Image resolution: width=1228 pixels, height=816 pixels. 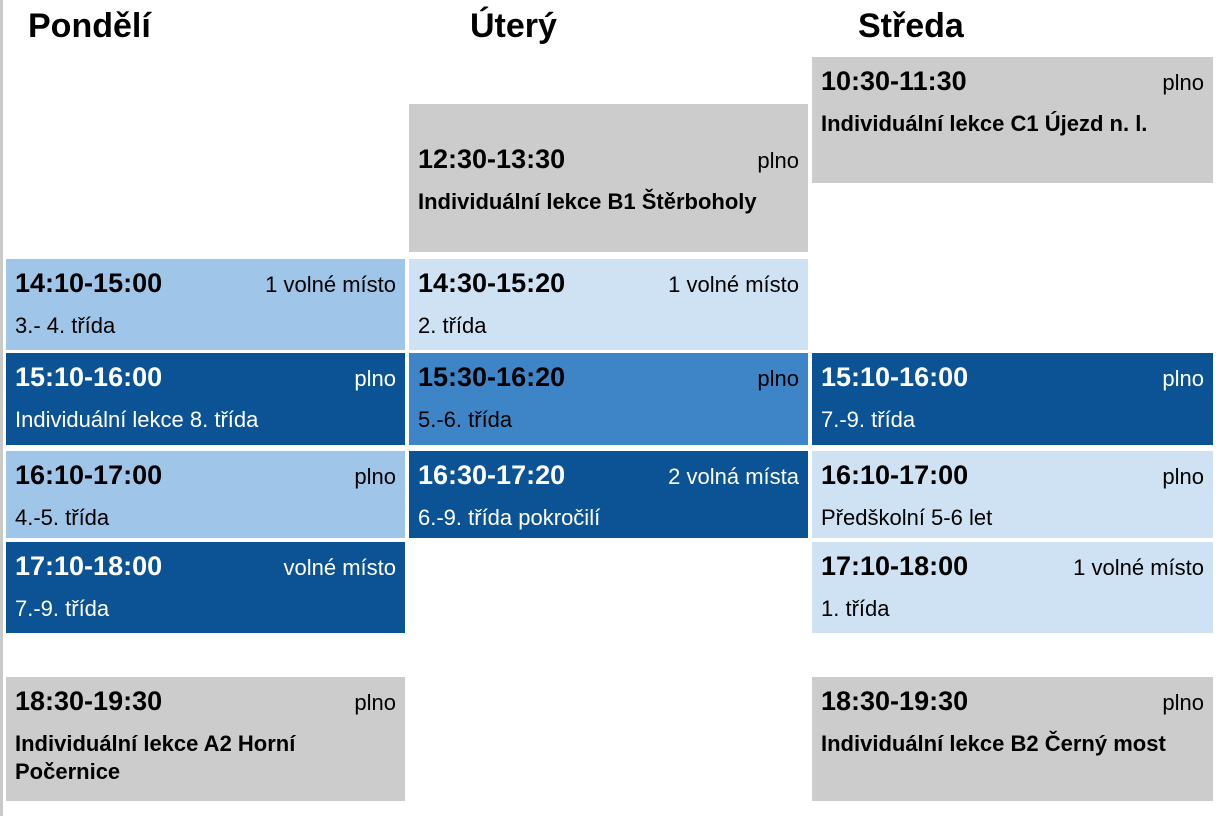 What do you see at coordinates (1012, 399) in the screenshot?
I see `event-wed-1510: 15:10-16:00 plno 7.-9. třída` at bounding box center [1012, 399].